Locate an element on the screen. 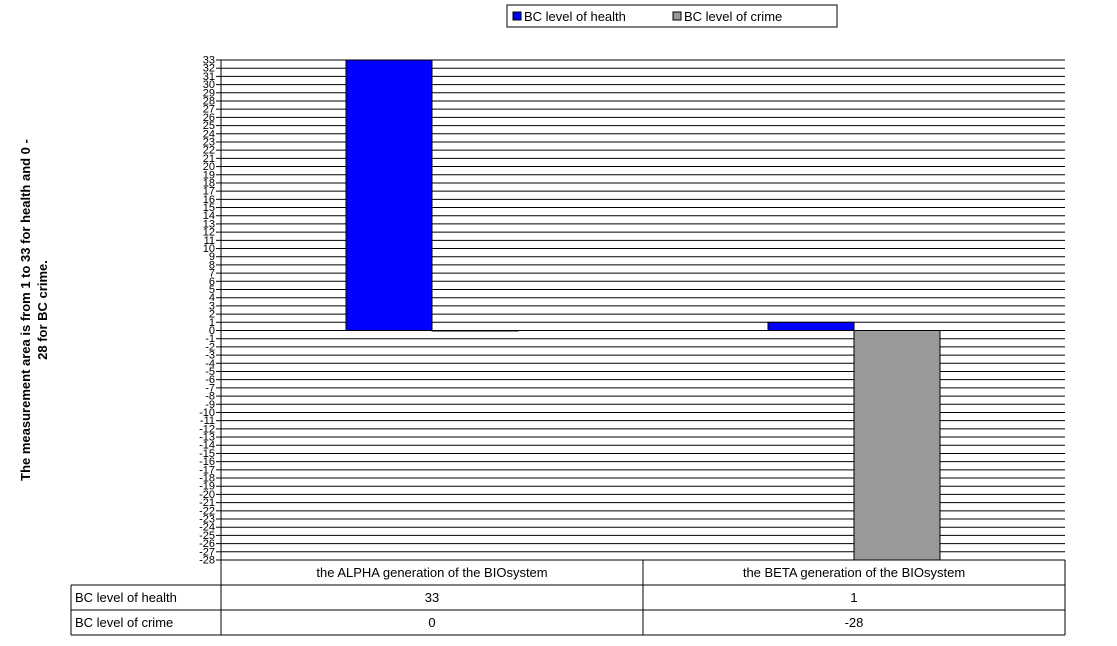  y-tick-label: -15 is located at coordinates (207, 454).